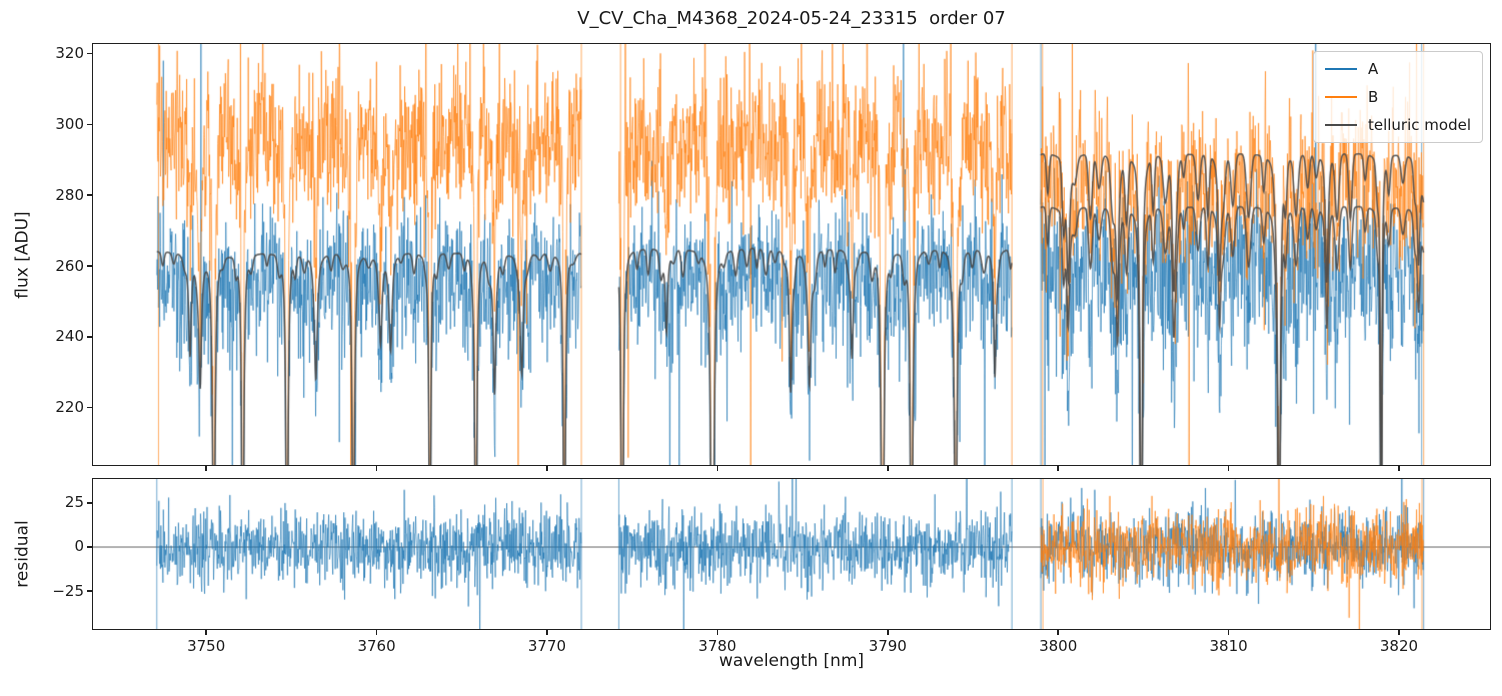  I want to click on legend: A B telluric model, so click(1397, 97).